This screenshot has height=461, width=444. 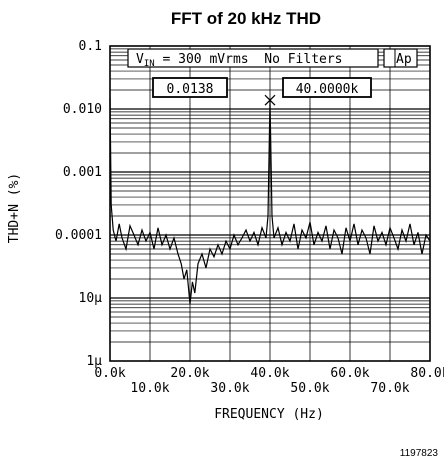 What do you see at coordinates (249, 59) in the screenshot?
I see `conditions-rest: = 300 mVrms No Filters` at bounding box center [249, 59].